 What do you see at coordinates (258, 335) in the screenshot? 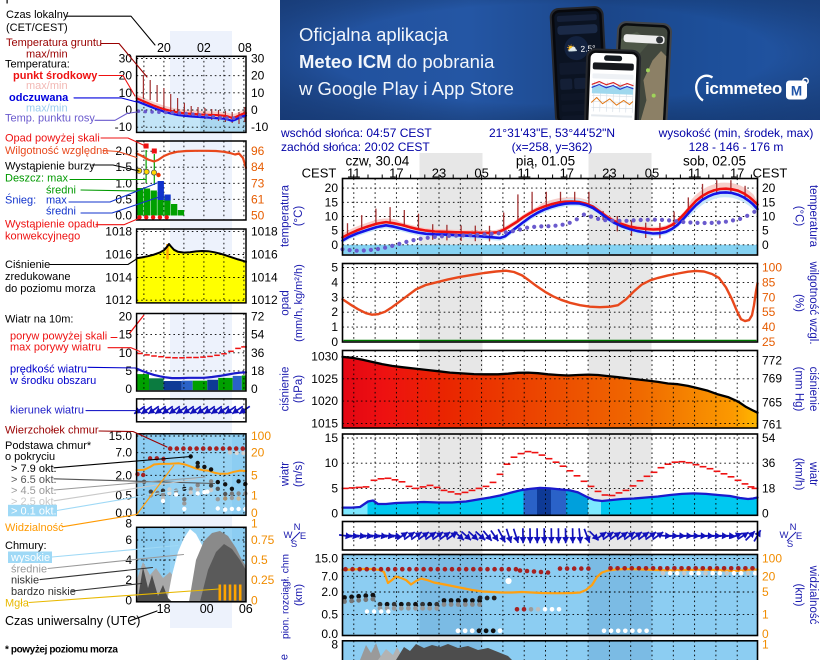
I see `svg-text: 54` at bounding box center [258, 335].